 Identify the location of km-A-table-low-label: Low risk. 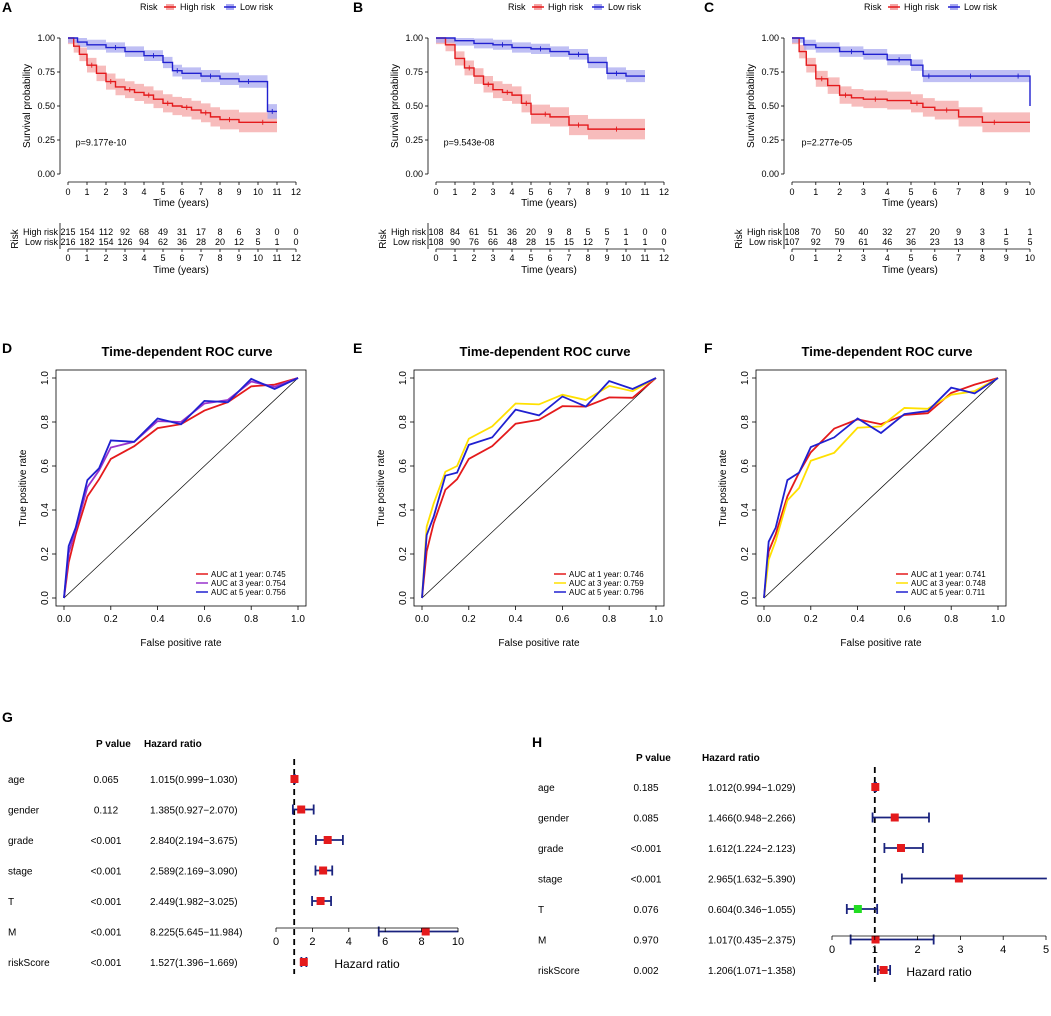
(42, 242).